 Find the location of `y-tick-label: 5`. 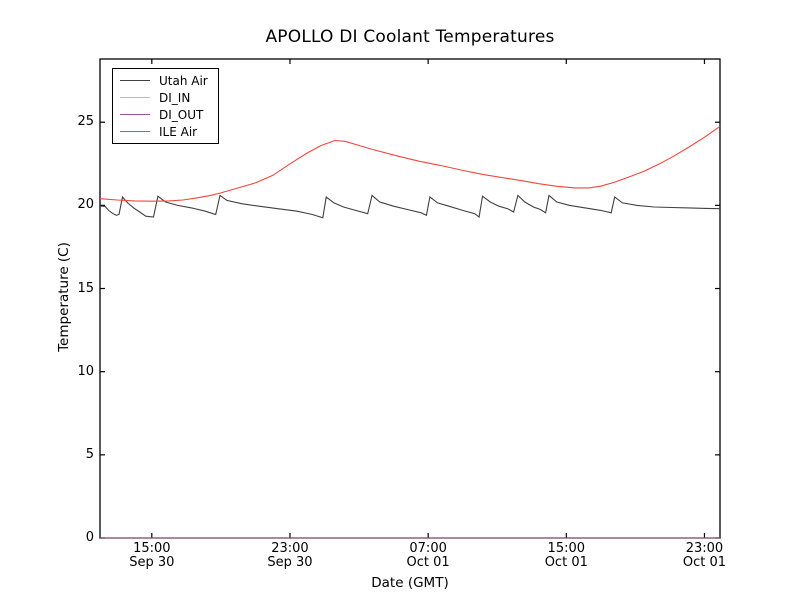

y-tick-label: 5 is located at coordinates (89, 454).